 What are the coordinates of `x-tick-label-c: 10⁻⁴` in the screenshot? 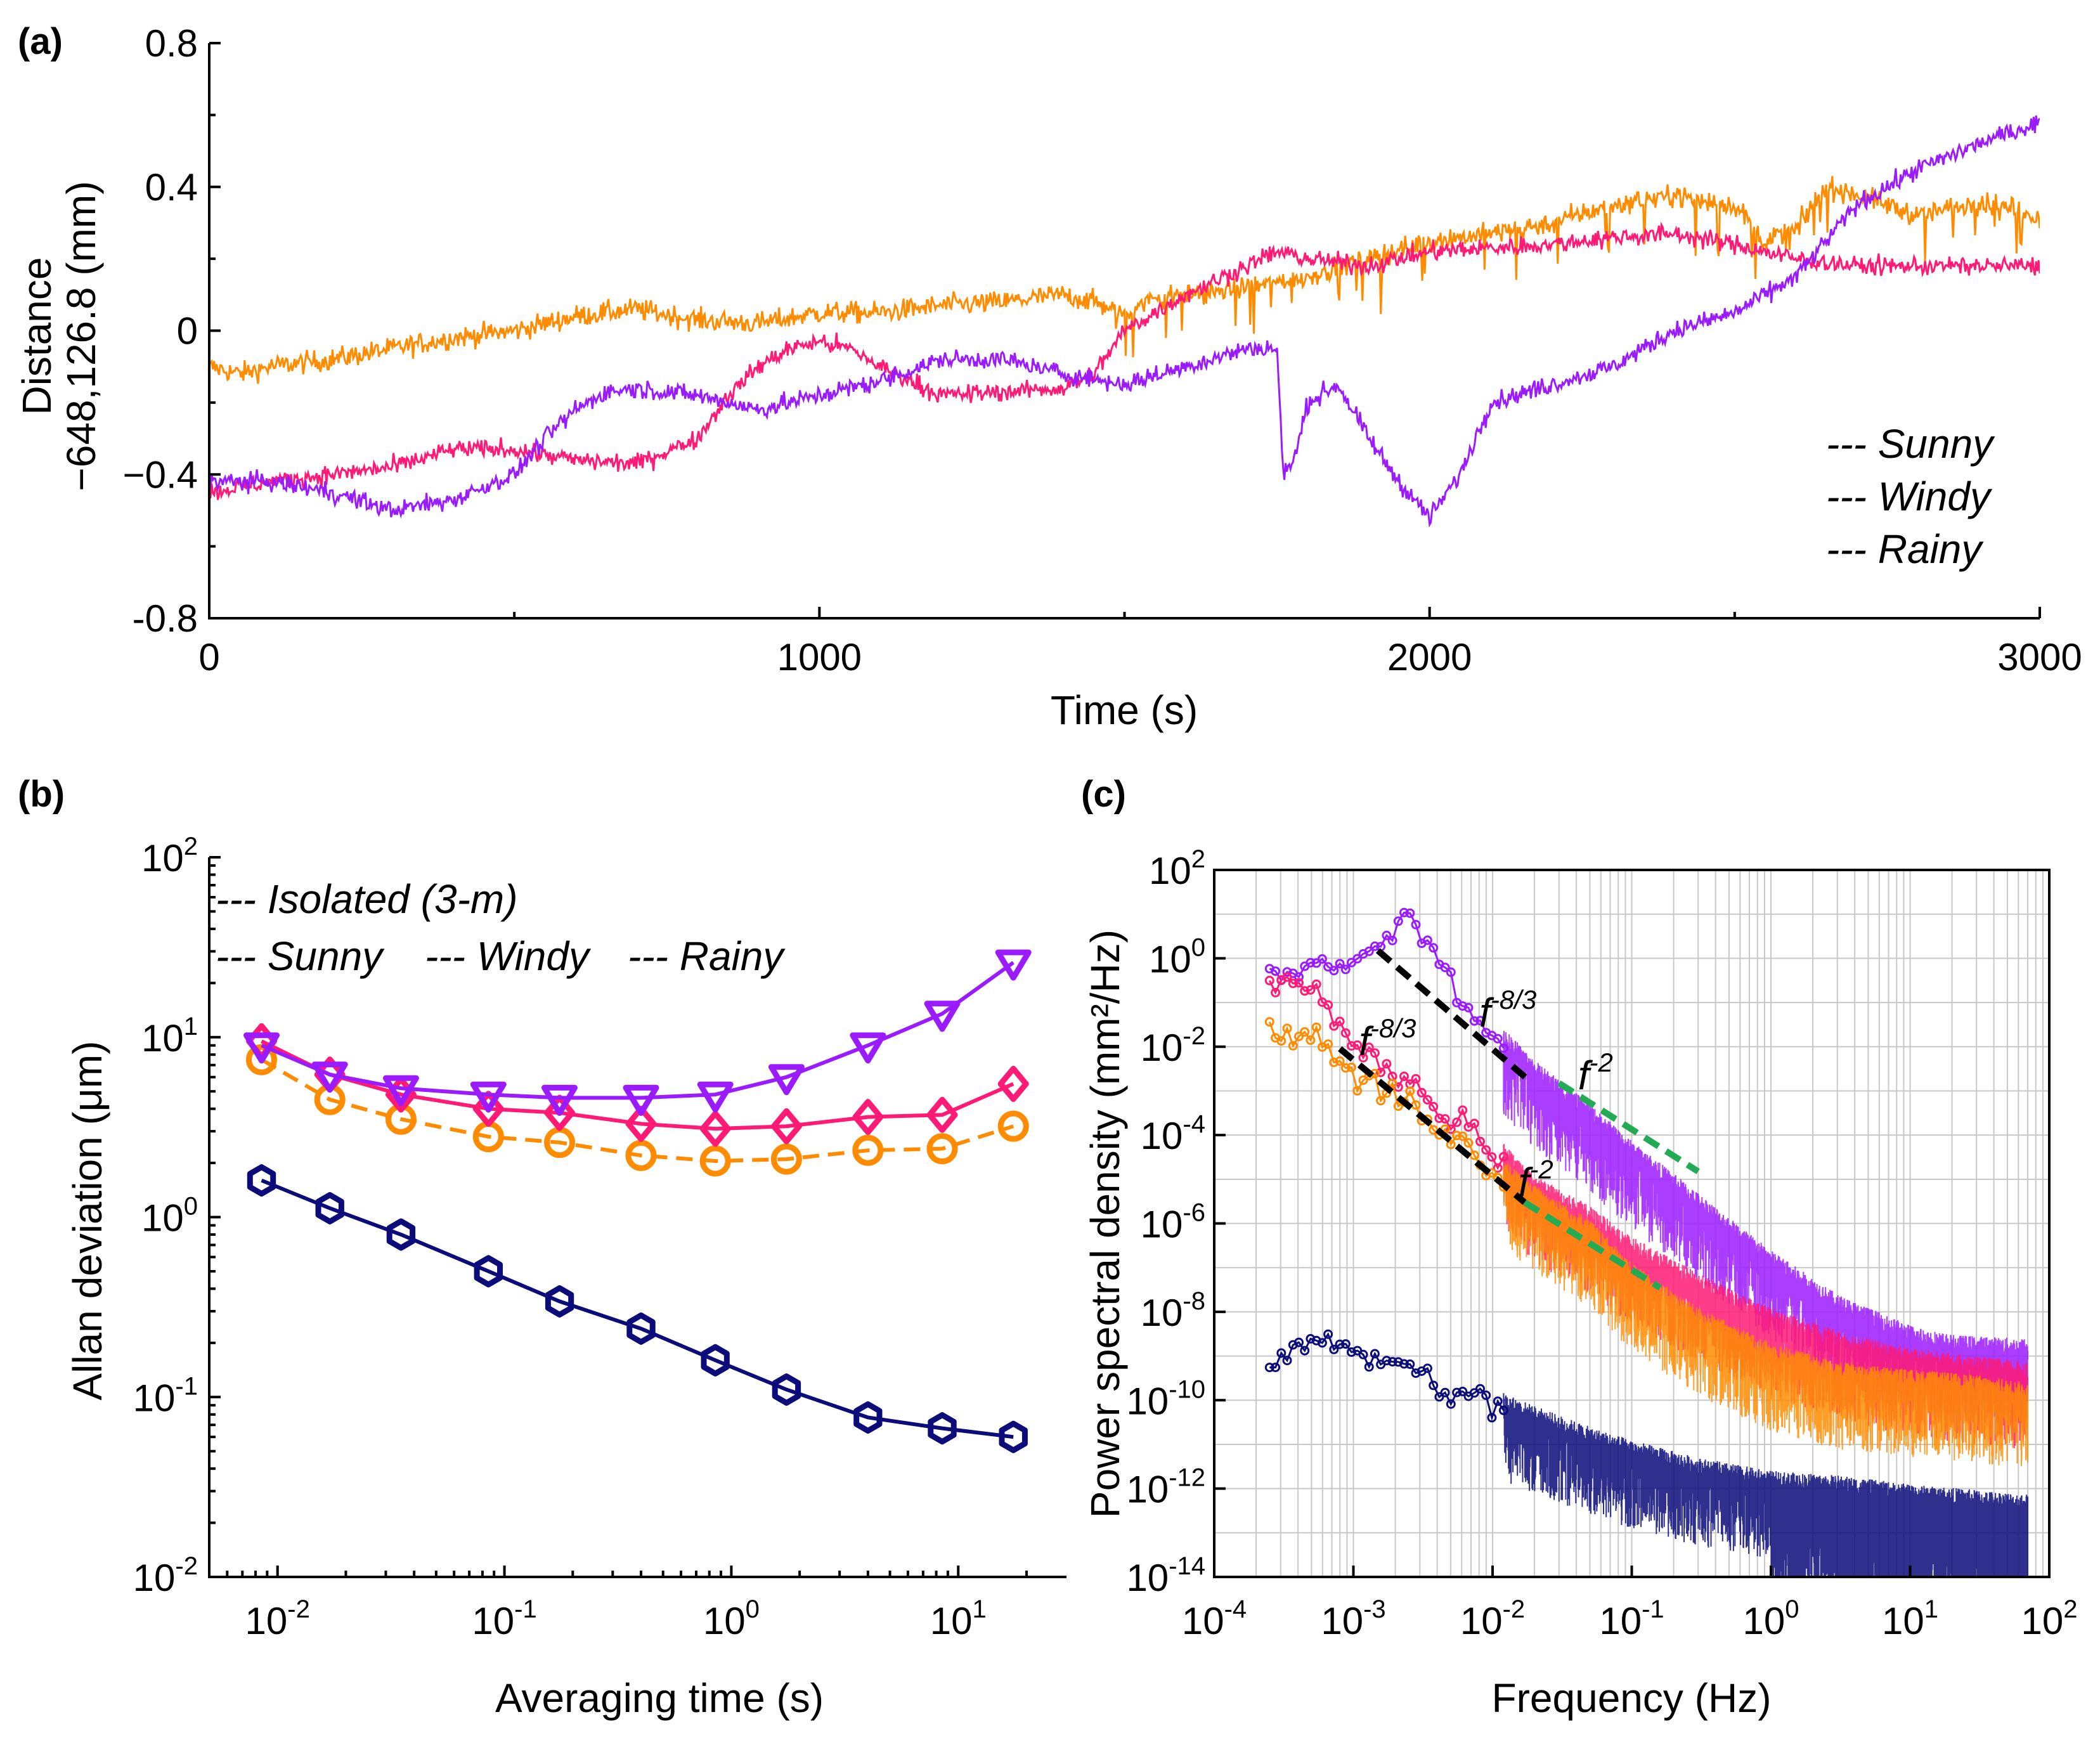 It's located at (1214, 1618).